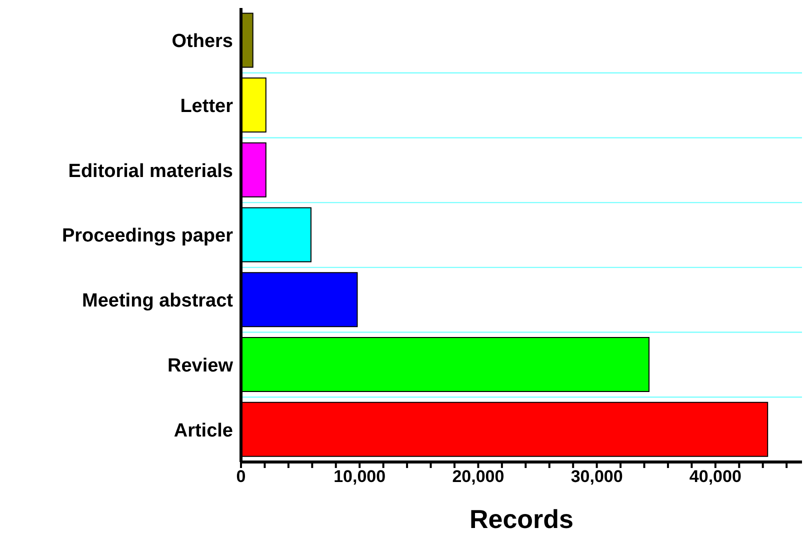 This screenshot has height=544, width=804. I want to click on y-tick-label: Review, so click(201, 365).